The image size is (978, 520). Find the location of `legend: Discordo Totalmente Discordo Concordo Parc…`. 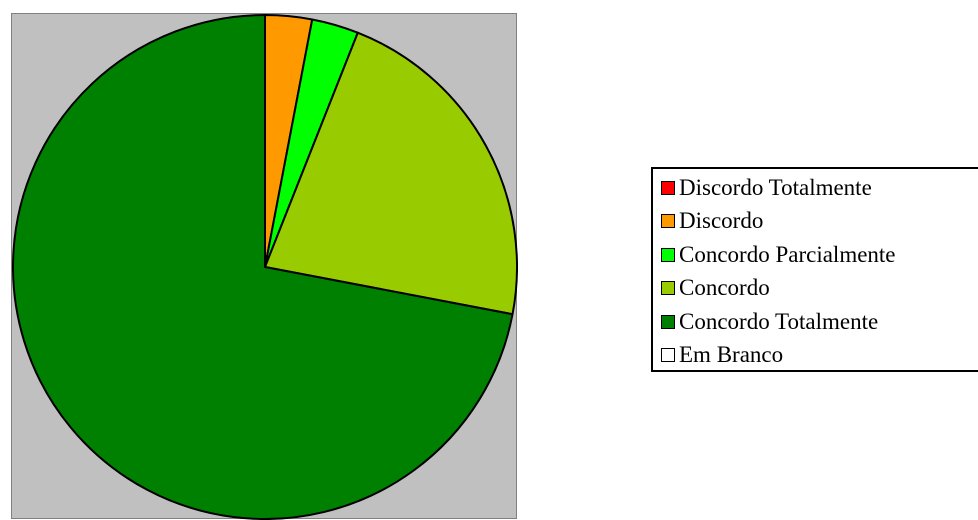

legend: Discordo Totalmente Discordo Concordo Parc… is located at coordinates (814, 269).